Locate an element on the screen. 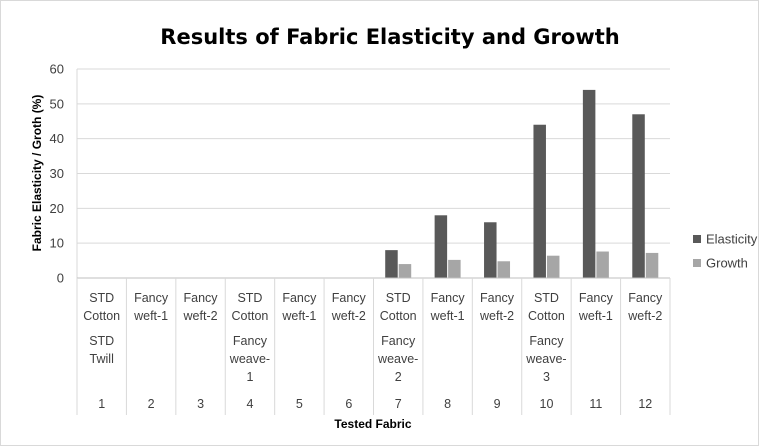  y-tick-label: 60 is located at coordinates (57, 69).